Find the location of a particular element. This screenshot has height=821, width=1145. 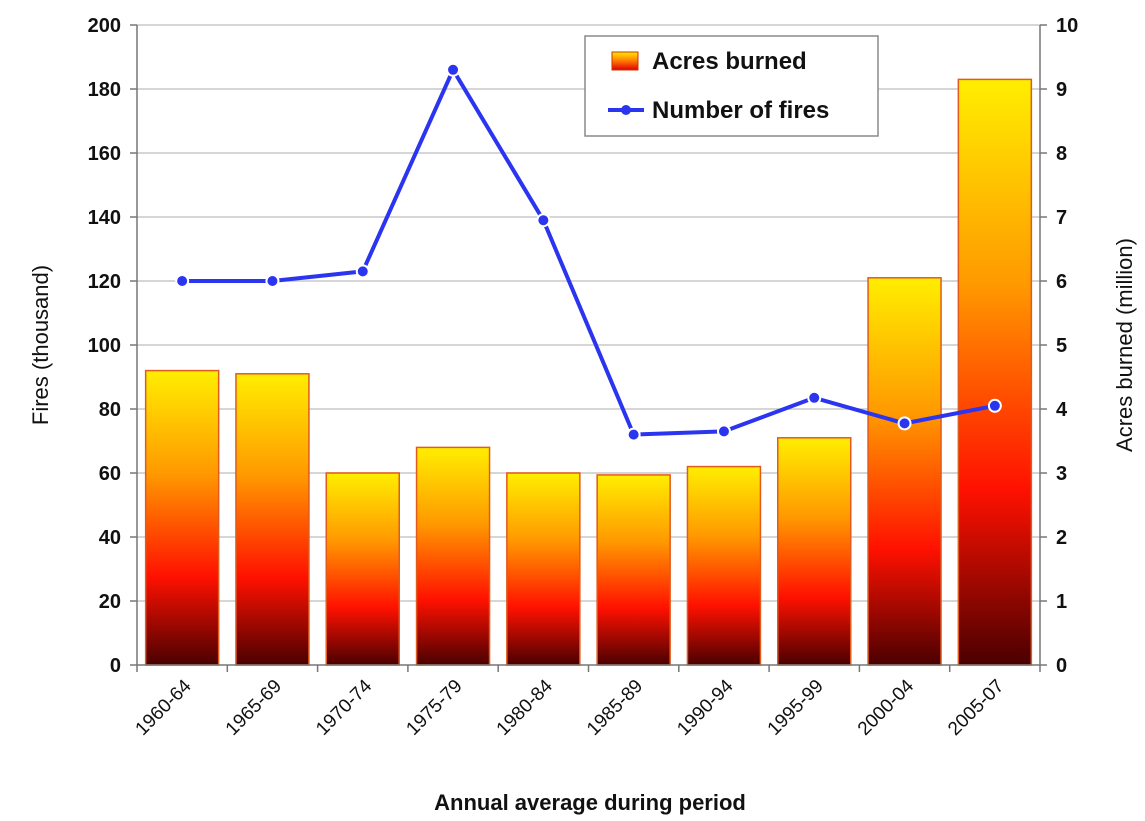

x-tick-label: 2000-04 is located at coordinates (886, 707).